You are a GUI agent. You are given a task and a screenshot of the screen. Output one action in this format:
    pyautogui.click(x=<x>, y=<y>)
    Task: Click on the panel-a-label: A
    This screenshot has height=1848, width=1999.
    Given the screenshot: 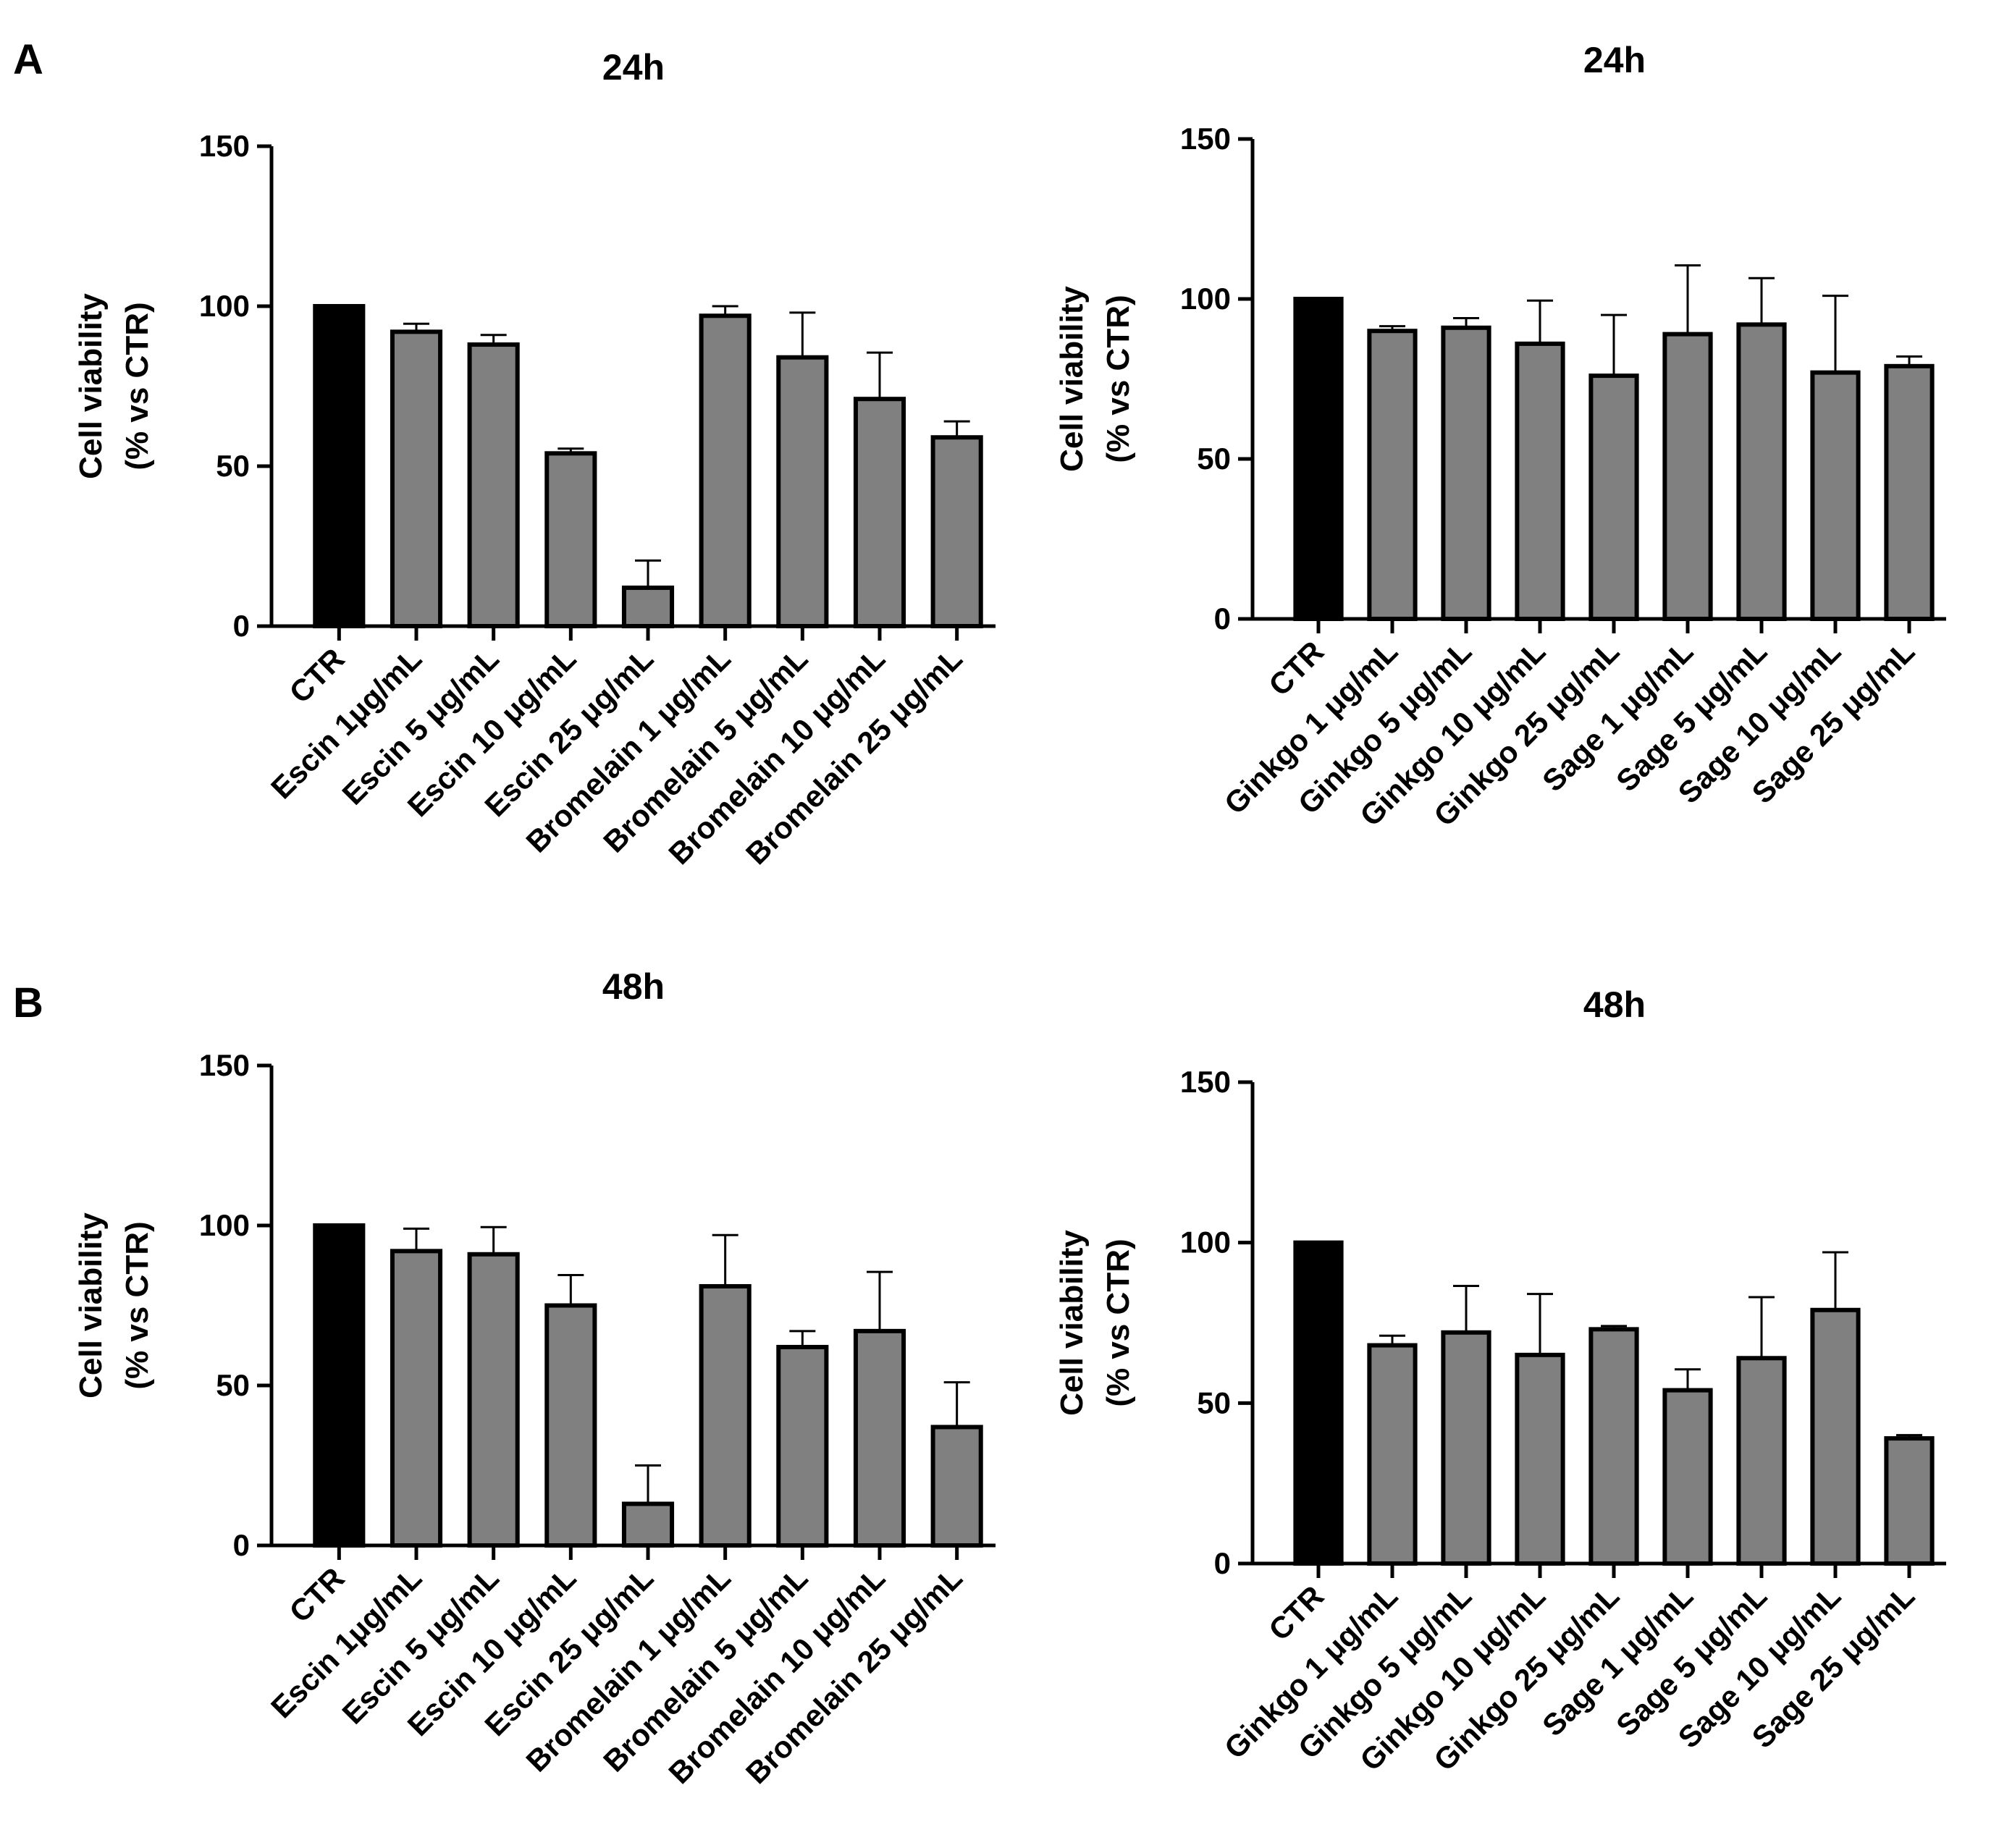 What is the action you would take?
    pyautogui.click(x=28, y=59)
    